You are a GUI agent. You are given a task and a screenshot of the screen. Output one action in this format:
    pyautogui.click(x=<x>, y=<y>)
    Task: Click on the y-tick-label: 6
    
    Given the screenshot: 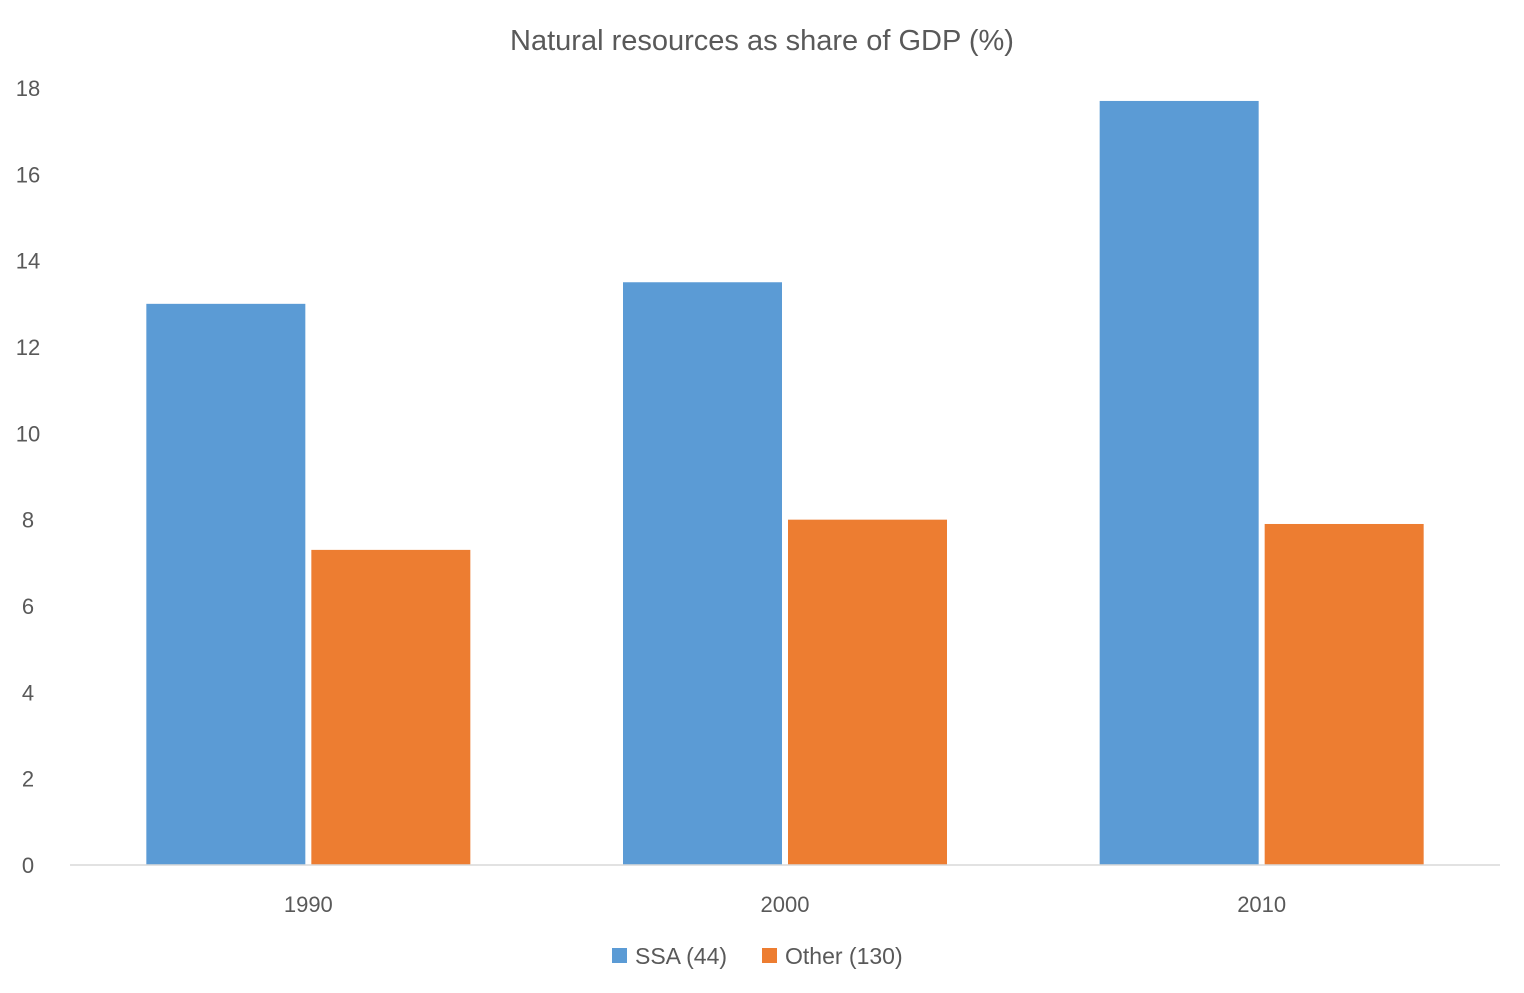 What is the action you would take?
    pyautogui.click(x=28, y=606)
    